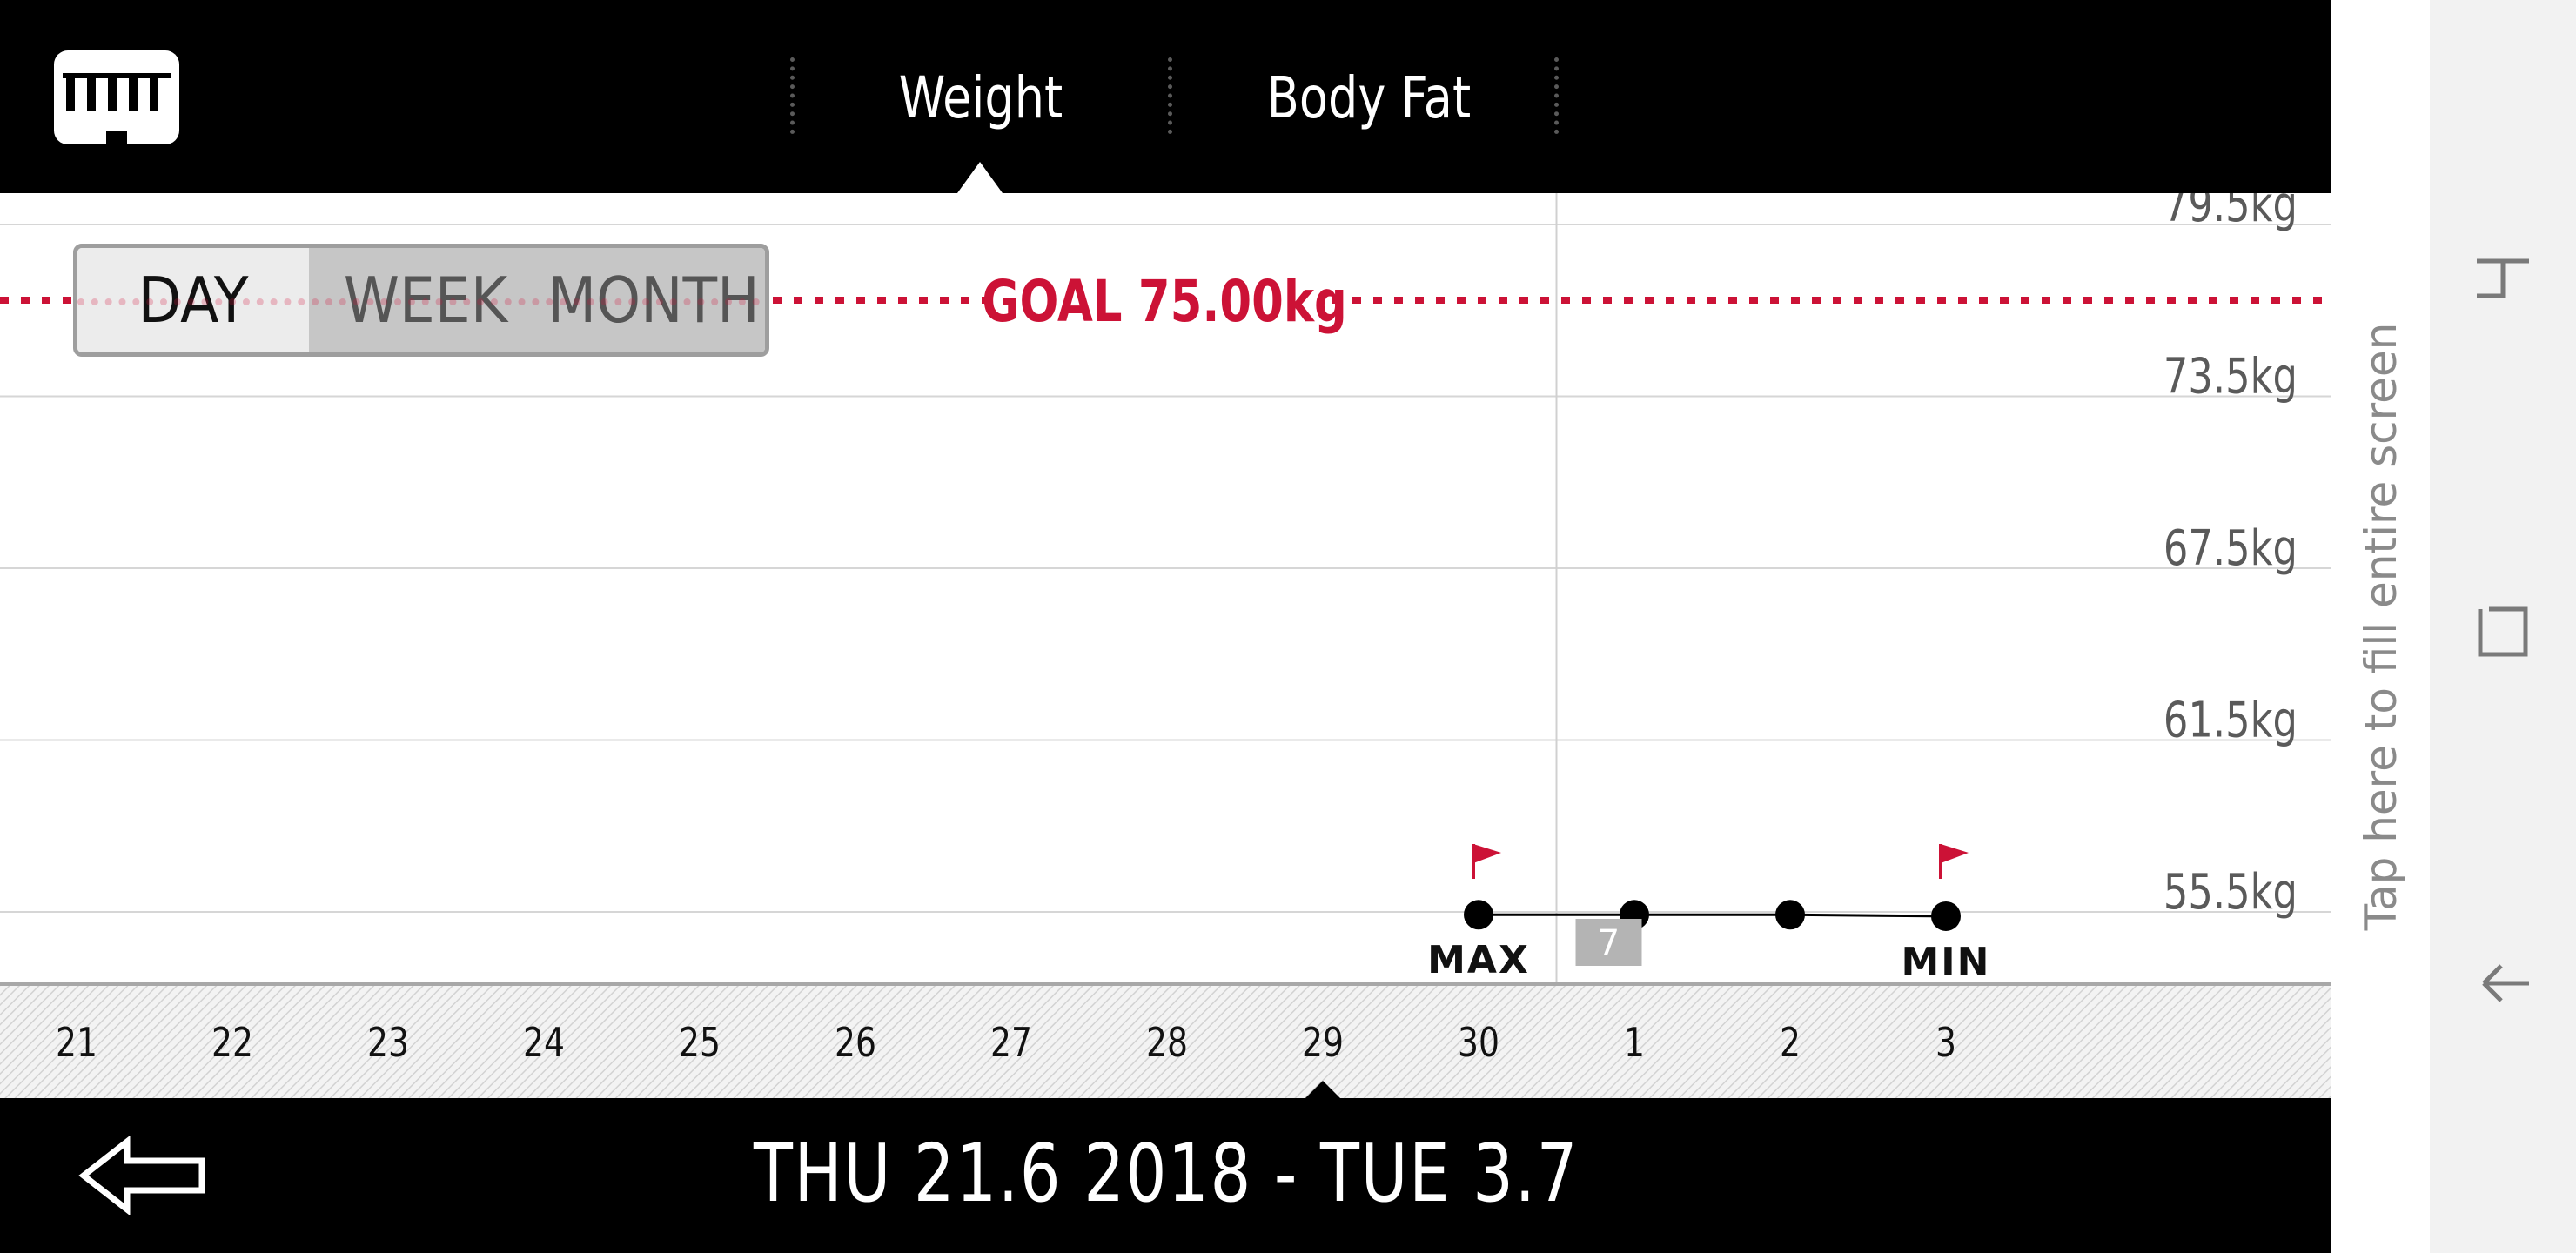 Image resolution: width=2576 pixels, height=1253 pixels. What do you see at coordinates (2230, 891) in the screenshot?
I see `y-tick-label: 55.5kg` at bounding box center [2230, 891].